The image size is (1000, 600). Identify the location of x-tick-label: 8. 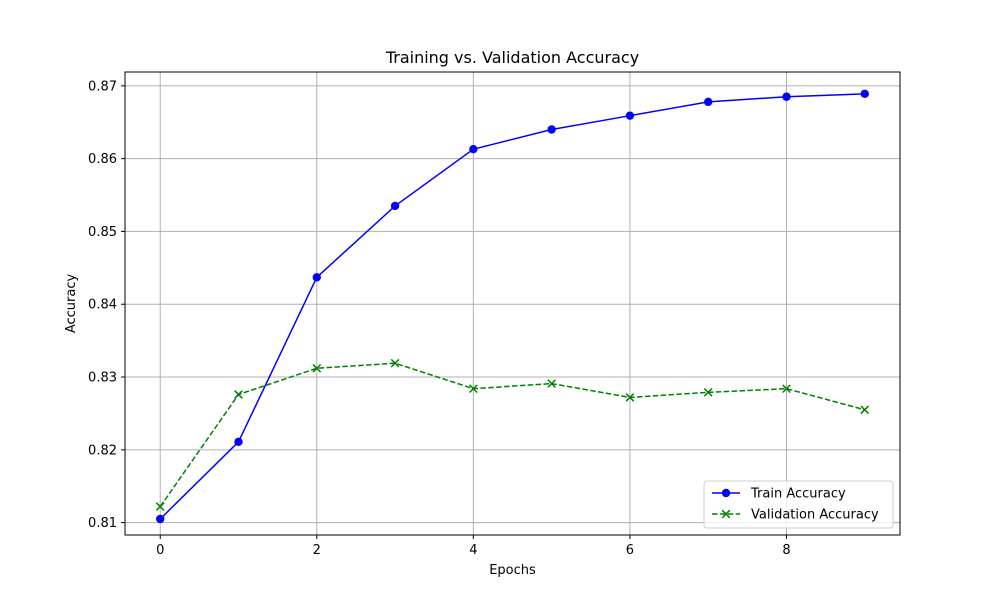
(786, 550).